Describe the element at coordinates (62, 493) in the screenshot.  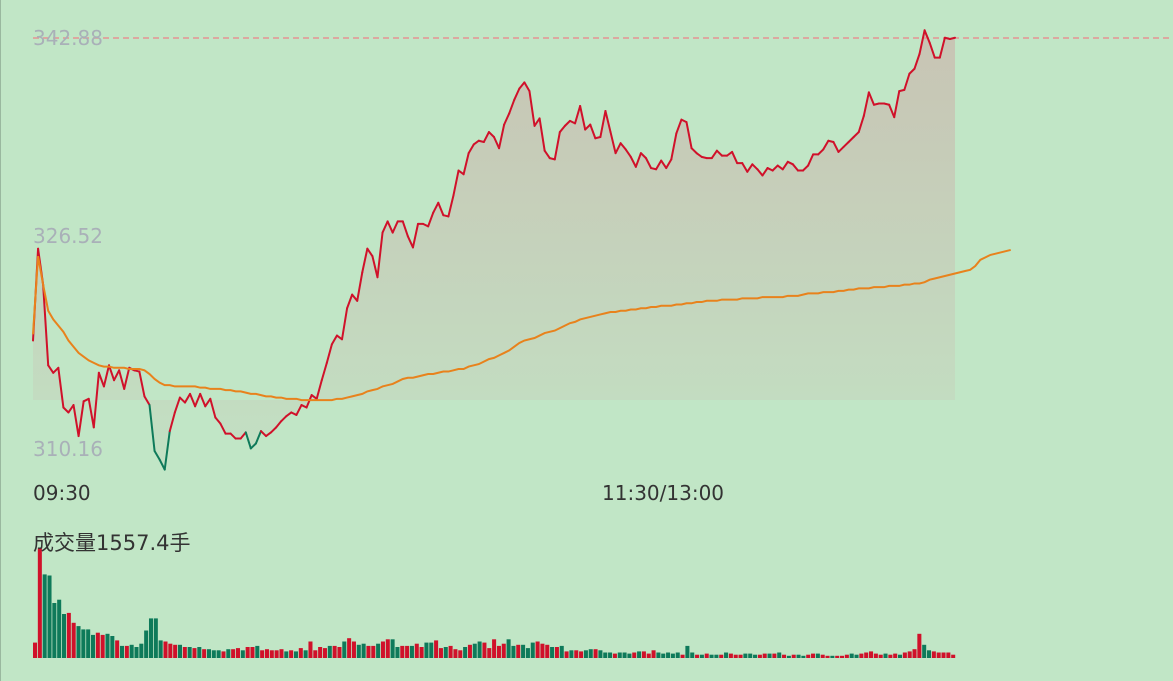
I see `time-label-open: 09:30` at that location.